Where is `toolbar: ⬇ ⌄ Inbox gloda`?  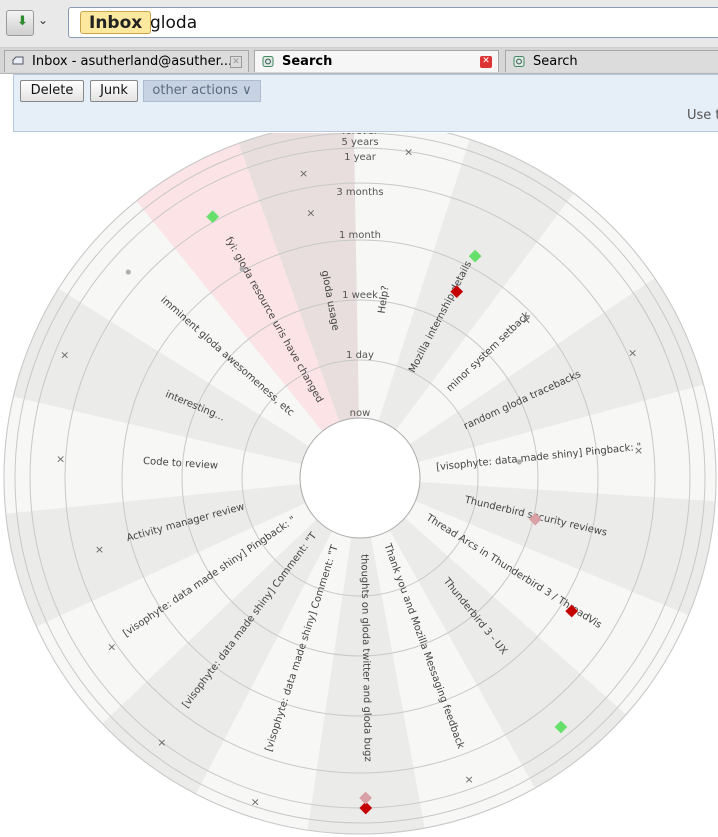 toolbar: ⬇ ⌄ Inbox gloda is located at coordinates (359, 24).